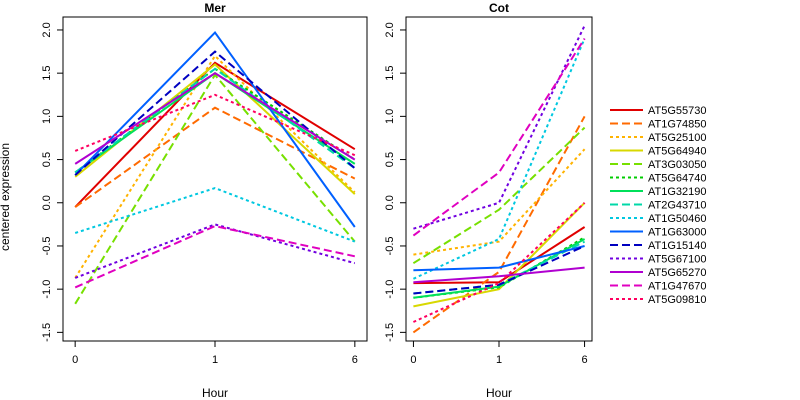 The image size is (800, 400). I want to click on legend-item: AT1G47670, so click(658, 287).